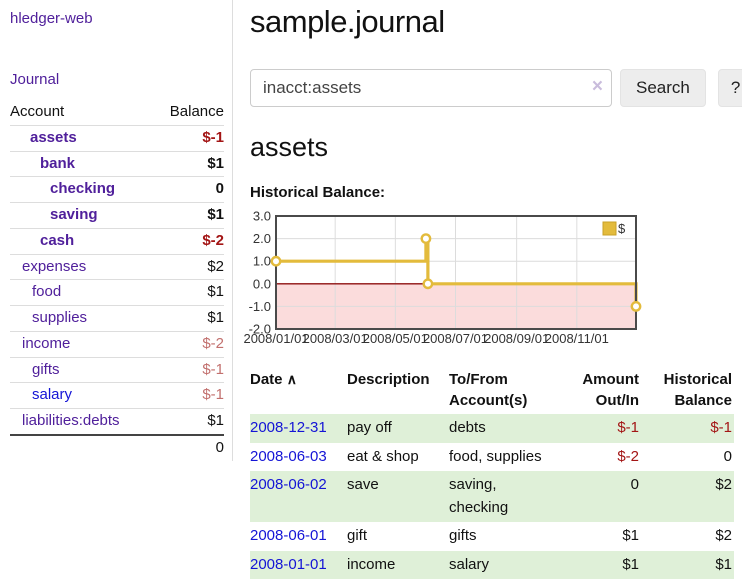  Describe the element at coordinates (117, 395) in the screenshot. I see `account-row: salary $-1` at that location.